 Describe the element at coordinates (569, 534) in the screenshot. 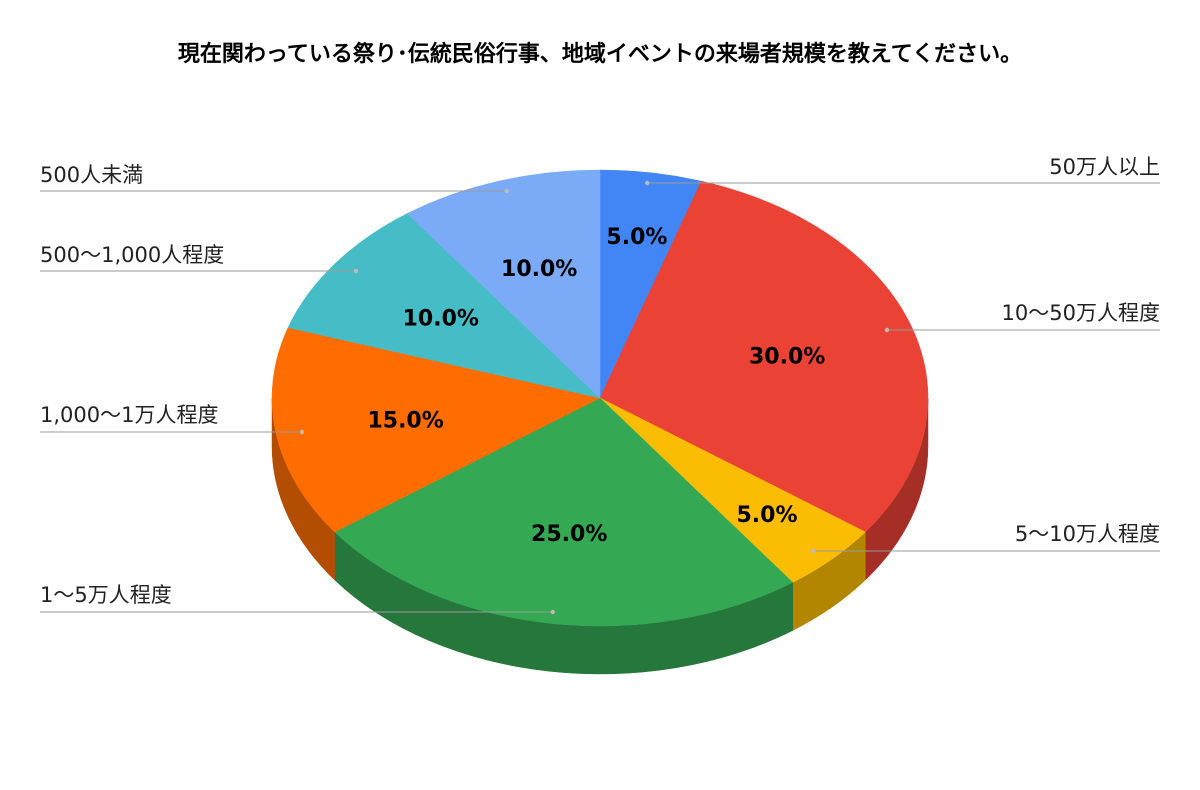

I see `pie-percent-label: 25.0%` at that location.